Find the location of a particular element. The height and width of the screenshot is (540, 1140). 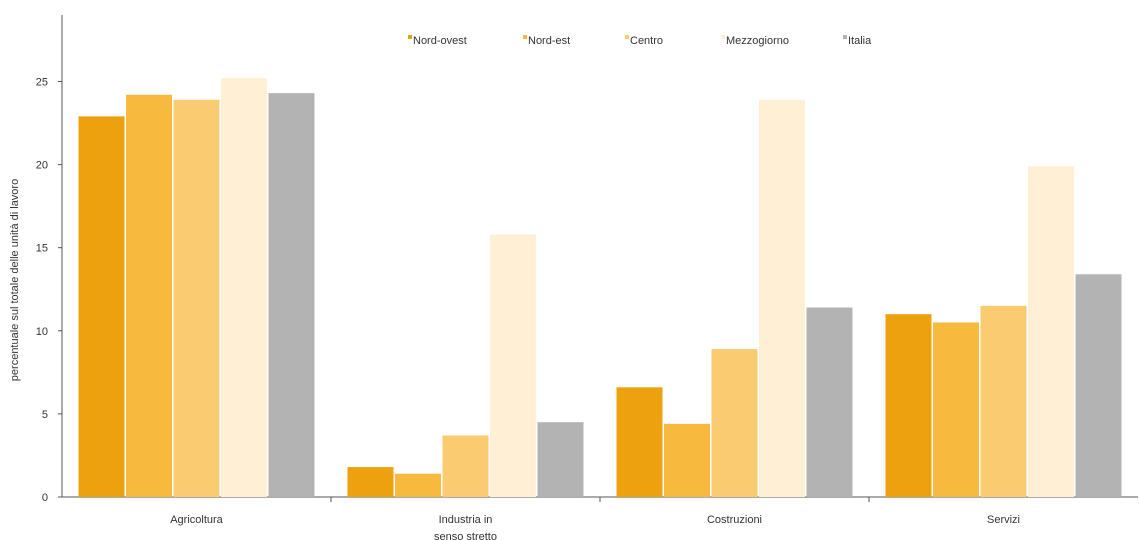

y-tick-label: 20 is located at coordinates (42, 166).